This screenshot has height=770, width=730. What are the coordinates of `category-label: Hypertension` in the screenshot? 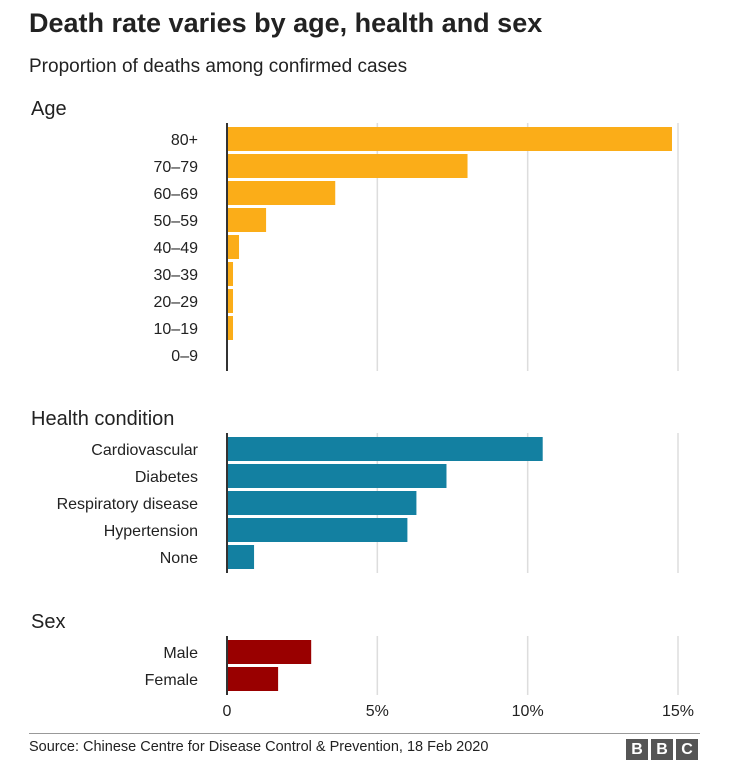 It's located at (151, 531).